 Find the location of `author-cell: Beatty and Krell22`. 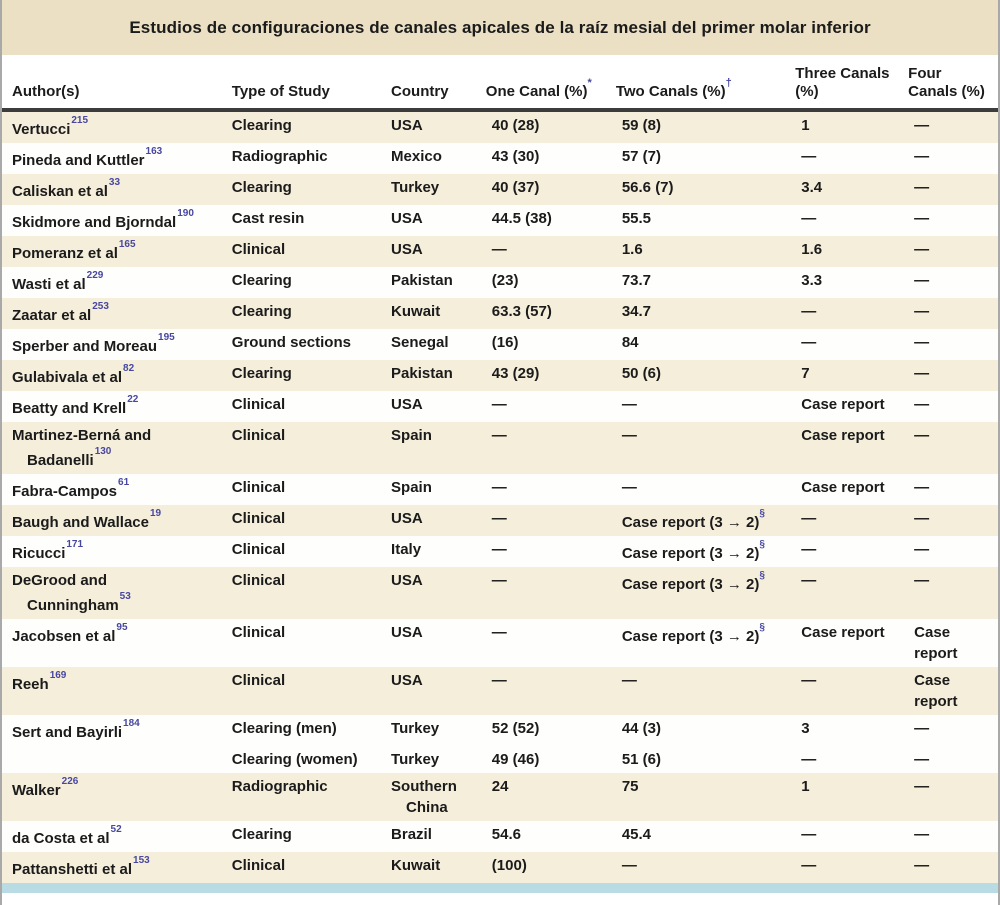

author-cell: Beatty and Krell22 is located at coordinates (113, 406).